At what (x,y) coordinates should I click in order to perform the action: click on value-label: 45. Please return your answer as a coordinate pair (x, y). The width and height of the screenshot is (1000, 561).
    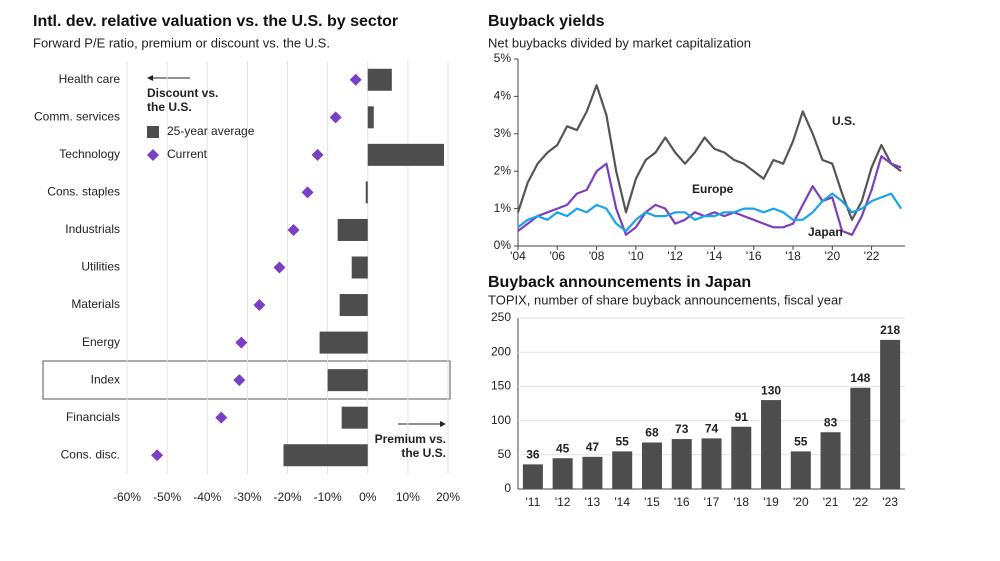
    Looking at the image, I should click on (563, 448).